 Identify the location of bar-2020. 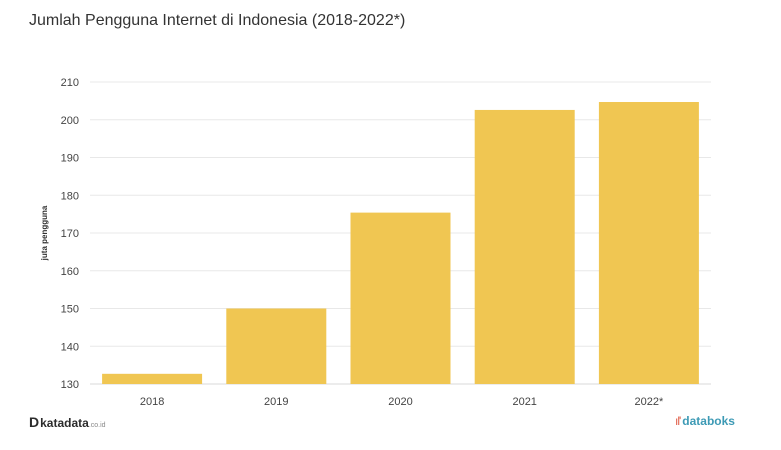
(400, 298).